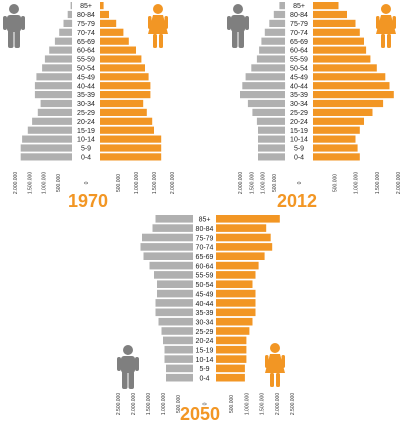 The image size is (414, 423). Describe the element at coordinates (297, 201) in the screenshot. I see `year-label: 2012` at that location.